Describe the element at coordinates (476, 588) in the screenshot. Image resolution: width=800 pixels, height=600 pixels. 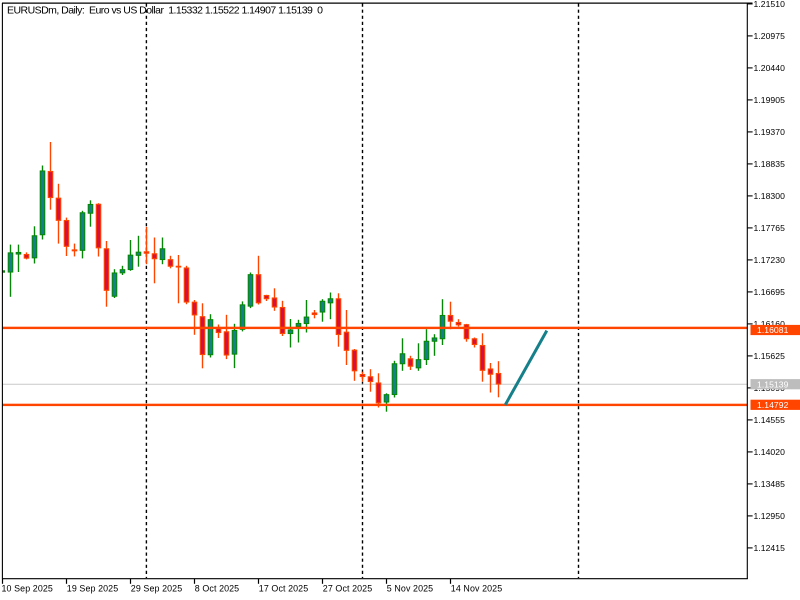
I see `svg-text: 14 Nov 2025` at that location.